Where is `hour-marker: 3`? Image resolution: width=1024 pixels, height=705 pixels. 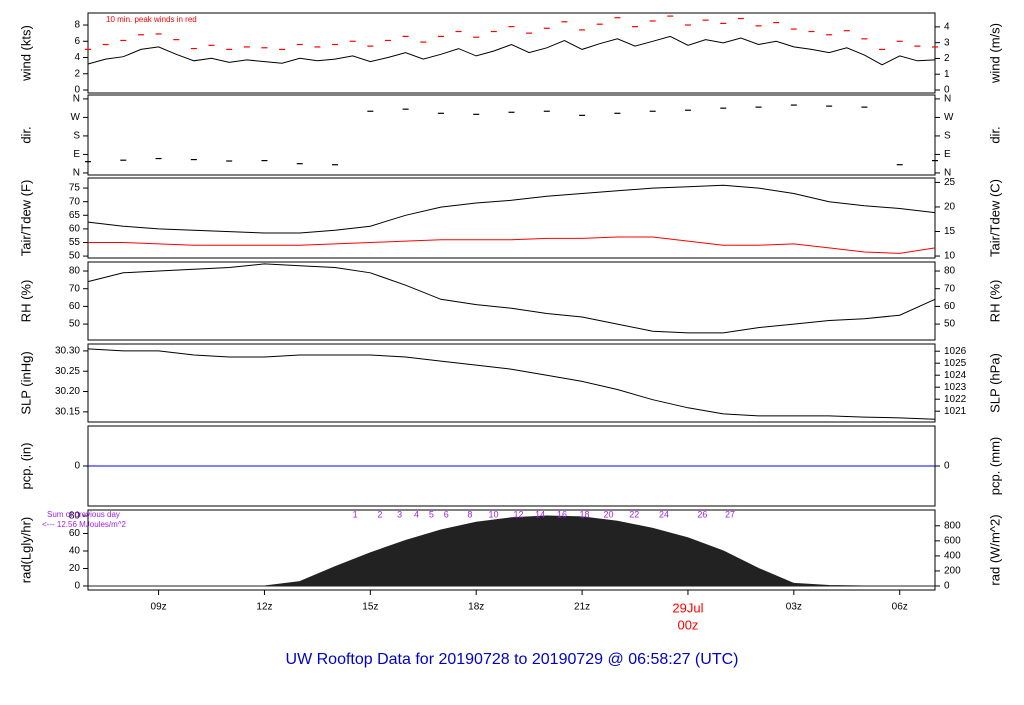
hour-marker: 3 is located at coordinates (399, 514).